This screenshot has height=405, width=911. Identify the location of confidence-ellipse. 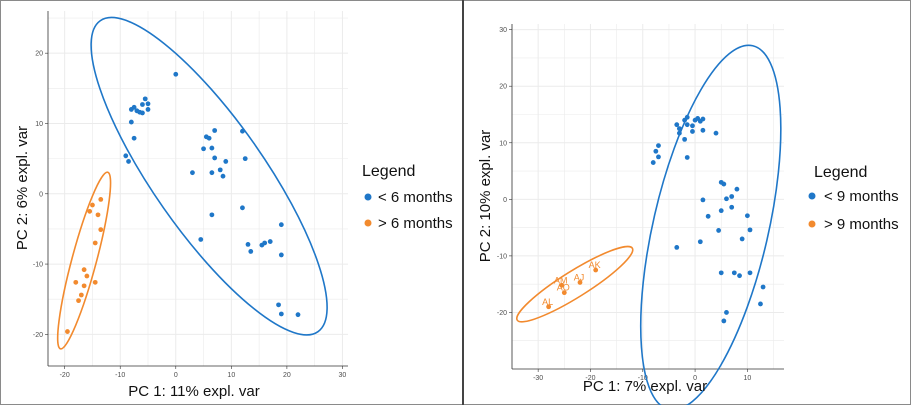
(574, 284).